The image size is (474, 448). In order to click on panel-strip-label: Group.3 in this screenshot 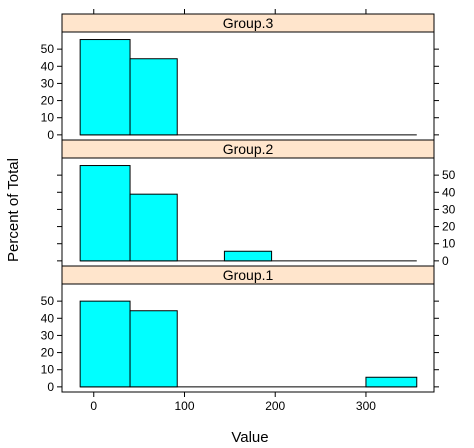, I will do `click(248, 23)`.